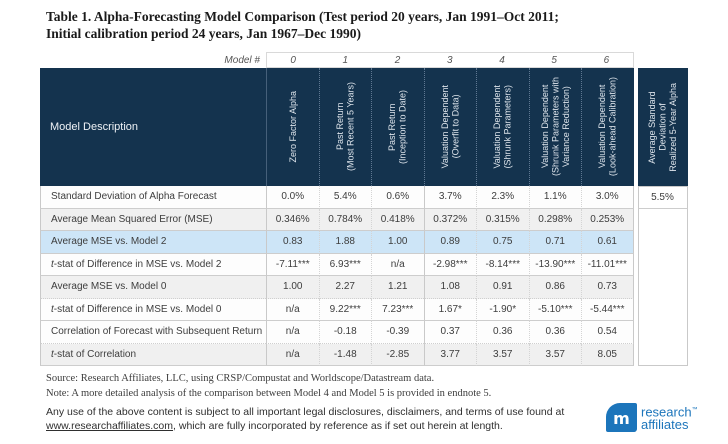  What do you see at coordinates (344, 332) in the screenshot?
I see `data-cell: -0.18` at bounding box center [344, 332].